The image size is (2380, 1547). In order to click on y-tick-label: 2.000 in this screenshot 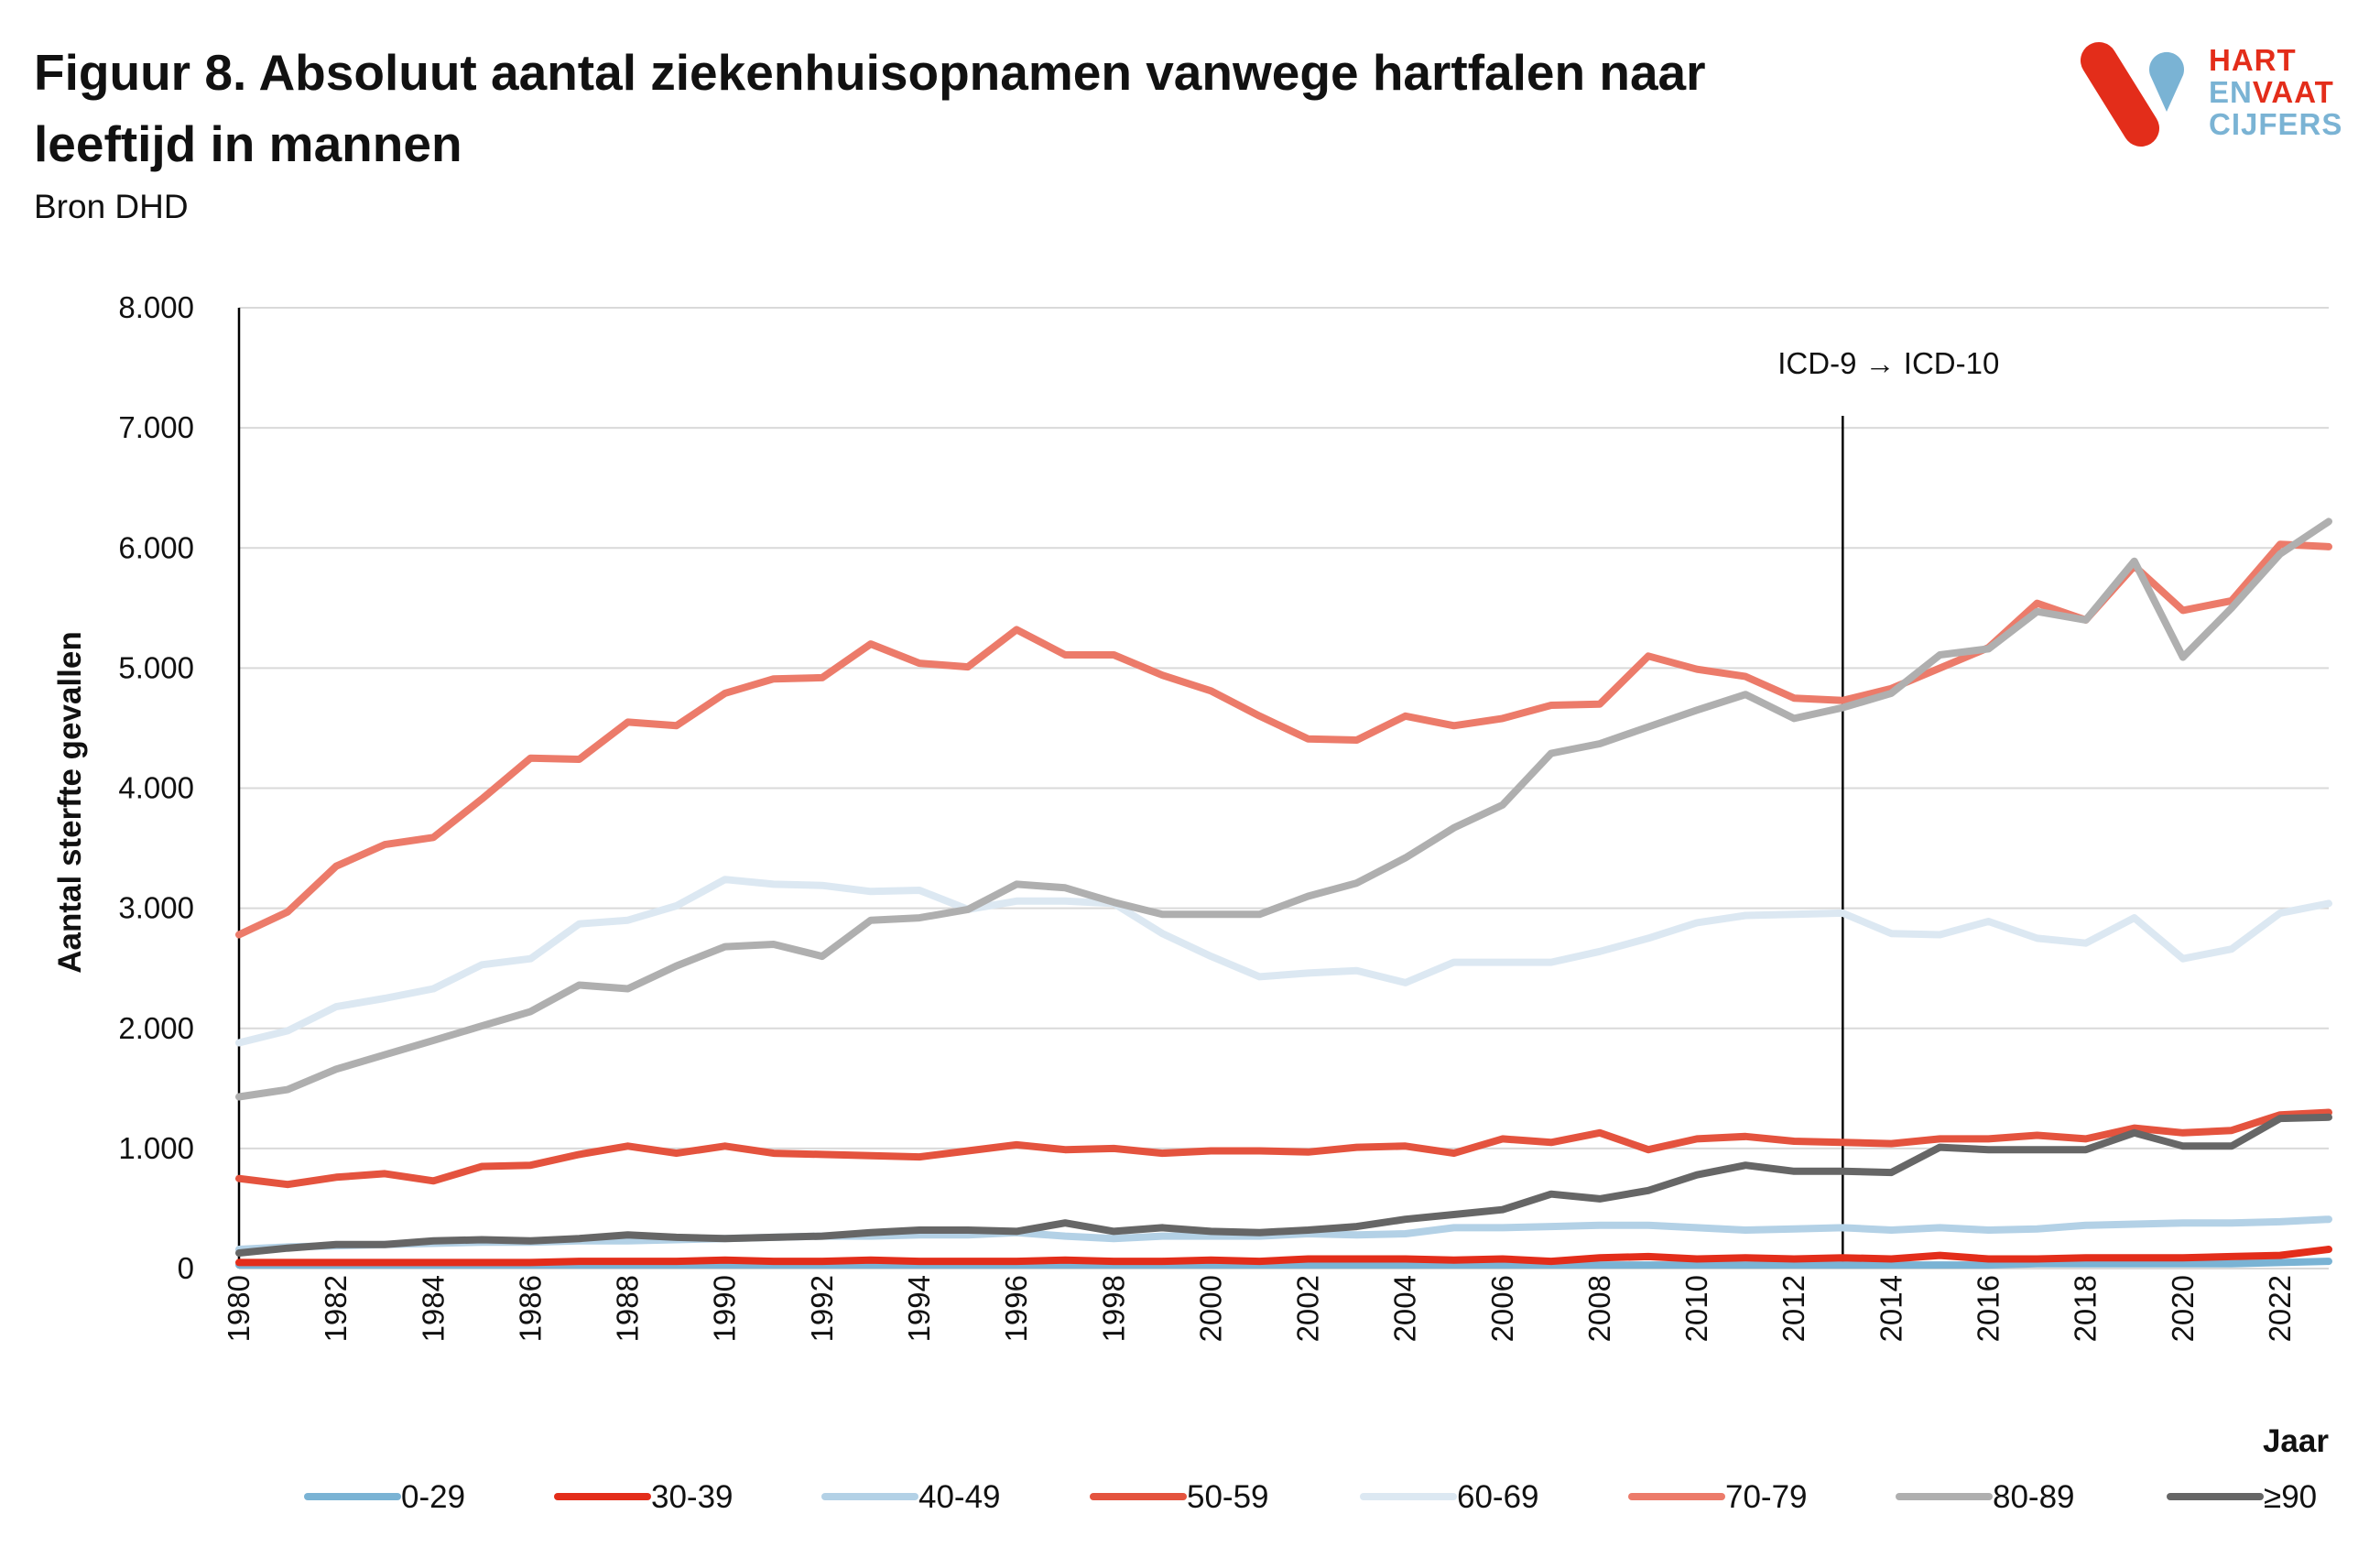, I will do `click(156, 1028)`.